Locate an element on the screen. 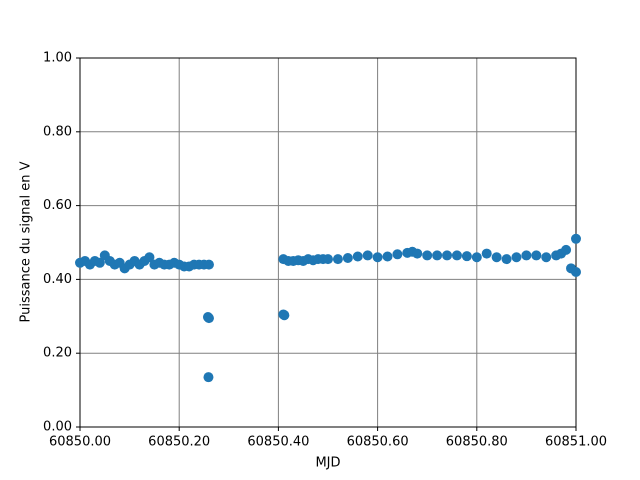 The image size is (640, 480). x-axis-label: MJD is located at coordinates (327, 463).